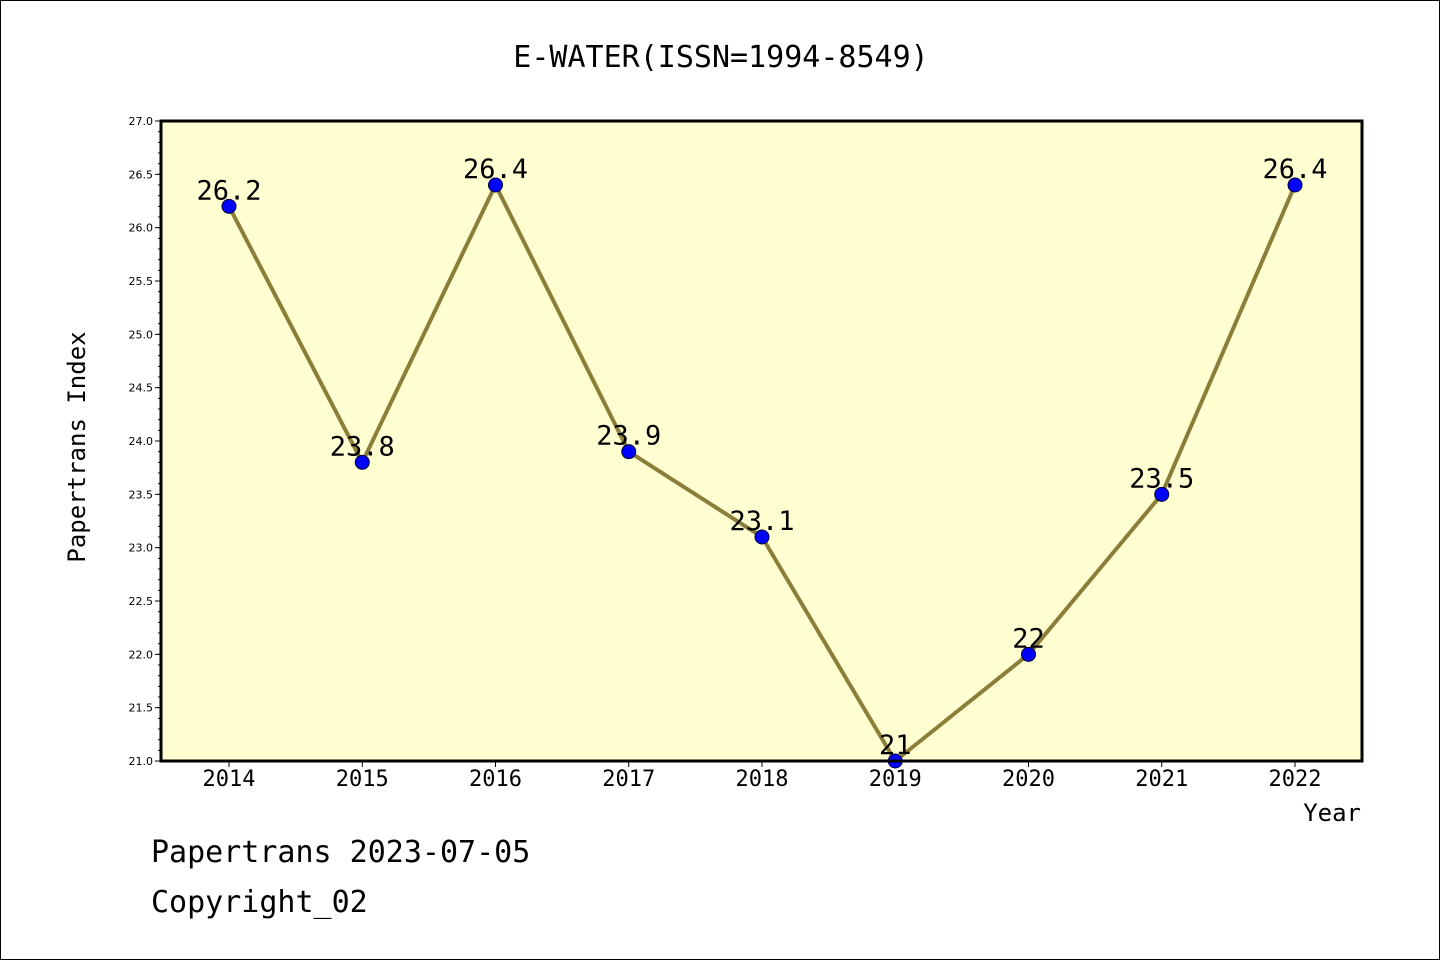  Describe the element at coordinates (341, 852) in the screenshot. I see `footer-date: Papertrans 2023-07-05` at that location.